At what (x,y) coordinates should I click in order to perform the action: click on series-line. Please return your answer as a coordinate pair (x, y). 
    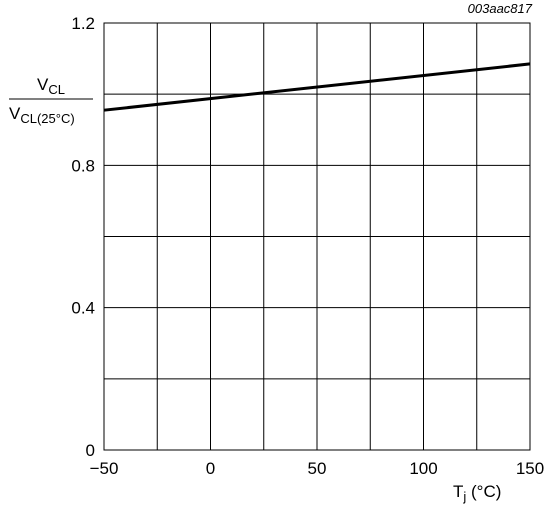
    Looking at the image, I should click on (317, 87).